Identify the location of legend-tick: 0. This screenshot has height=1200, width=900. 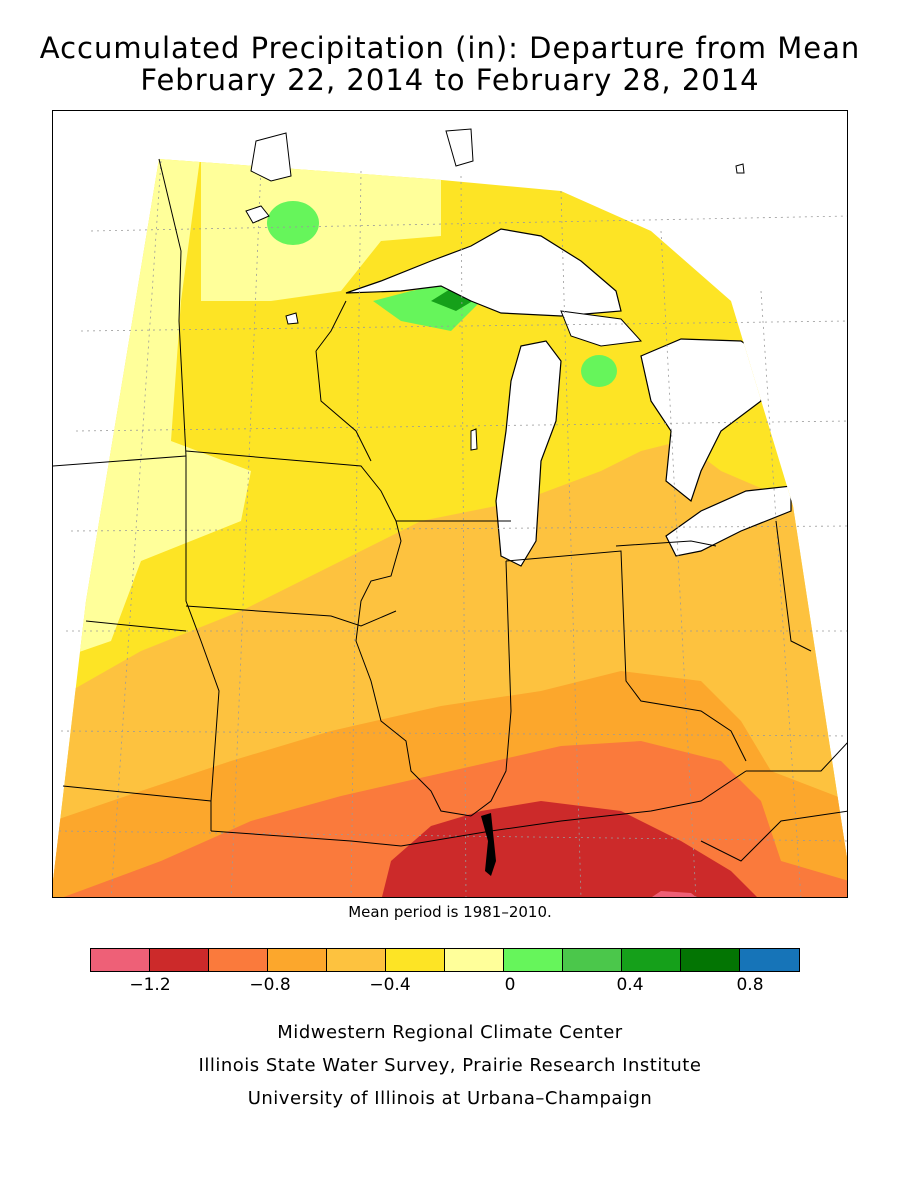
(510, 985).